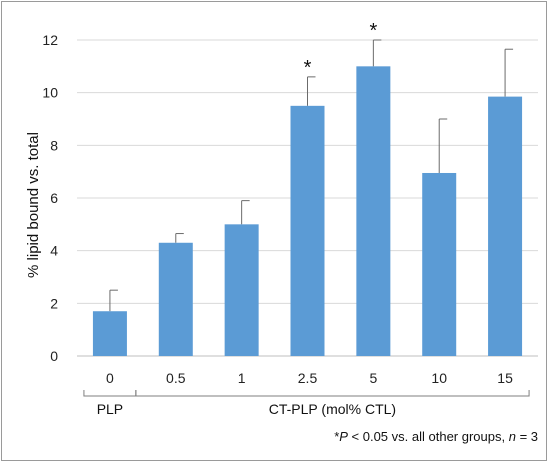  Describe the element at coordinates (54, 251) in the screenshot. I see `y-tick-label: 4` at that location.